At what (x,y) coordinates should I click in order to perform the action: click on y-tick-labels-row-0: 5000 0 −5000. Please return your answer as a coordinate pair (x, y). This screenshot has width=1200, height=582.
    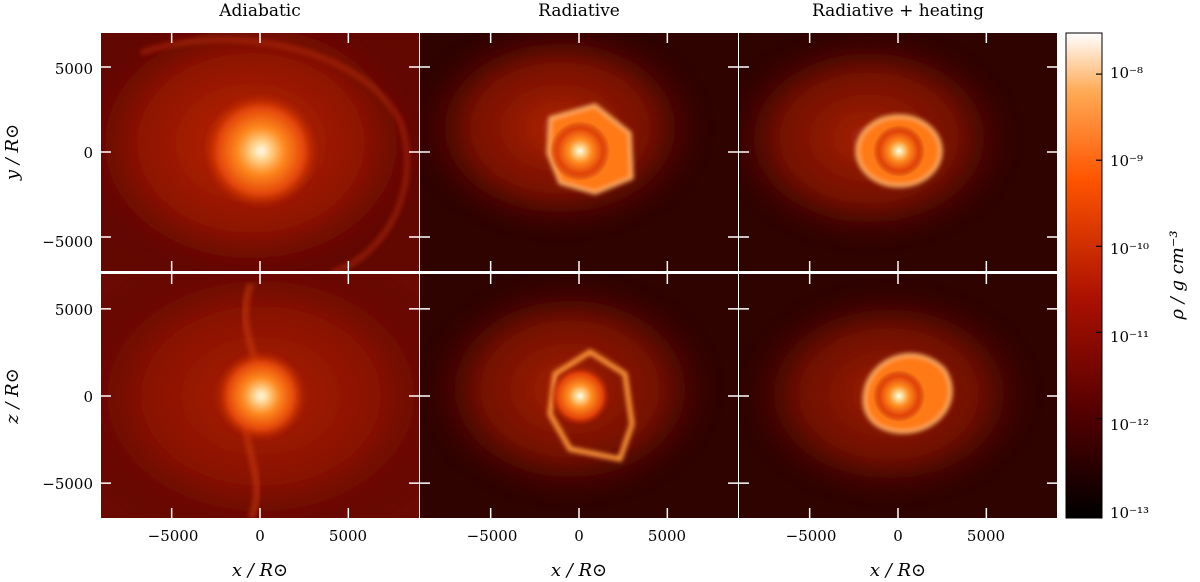
    Looking at the image, I should click on (67, 155).